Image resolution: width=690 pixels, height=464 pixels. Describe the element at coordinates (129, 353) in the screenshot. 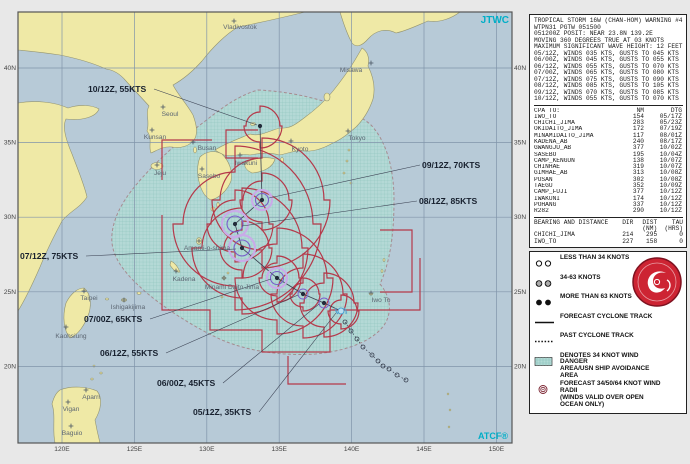

I see `track-point-label: 06/12Z, 55KTS` at that location.